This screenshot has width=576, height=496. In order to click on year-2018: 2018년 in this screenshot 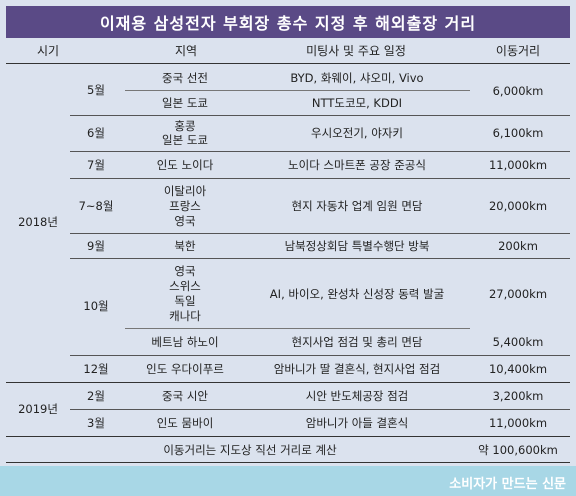, I will do `click(38, 222)`.